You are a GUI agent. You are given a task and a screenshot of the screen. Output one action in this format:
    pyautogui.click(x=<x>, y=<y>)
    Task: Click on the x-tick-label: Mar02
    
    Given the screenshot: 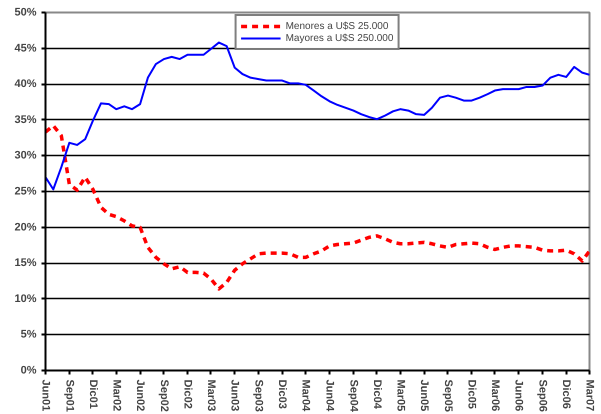 What is the action you would take?
    pyautogui.click(x=116, y=396)
    